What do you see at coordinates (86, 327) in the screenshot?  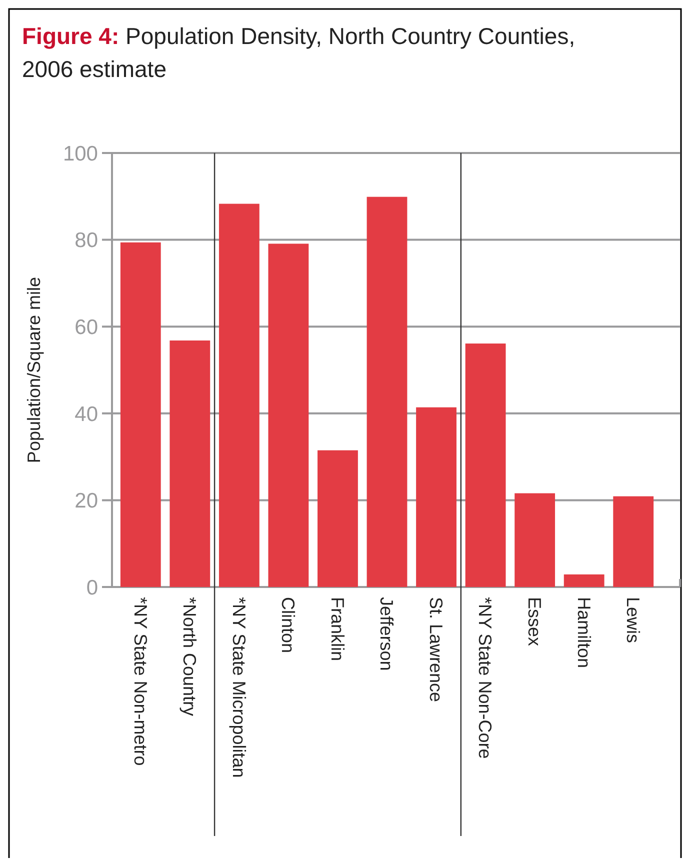 I see `y-tick-label: 60` at bounding box center [86, 327].